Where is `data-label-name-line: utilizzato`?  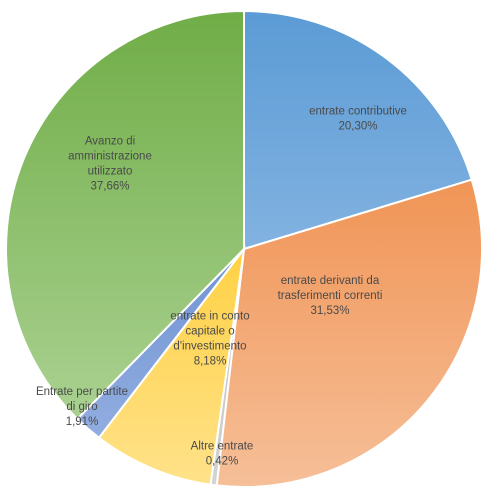 data-label-name-line: utilizzato is located at coordinates (110, 172).